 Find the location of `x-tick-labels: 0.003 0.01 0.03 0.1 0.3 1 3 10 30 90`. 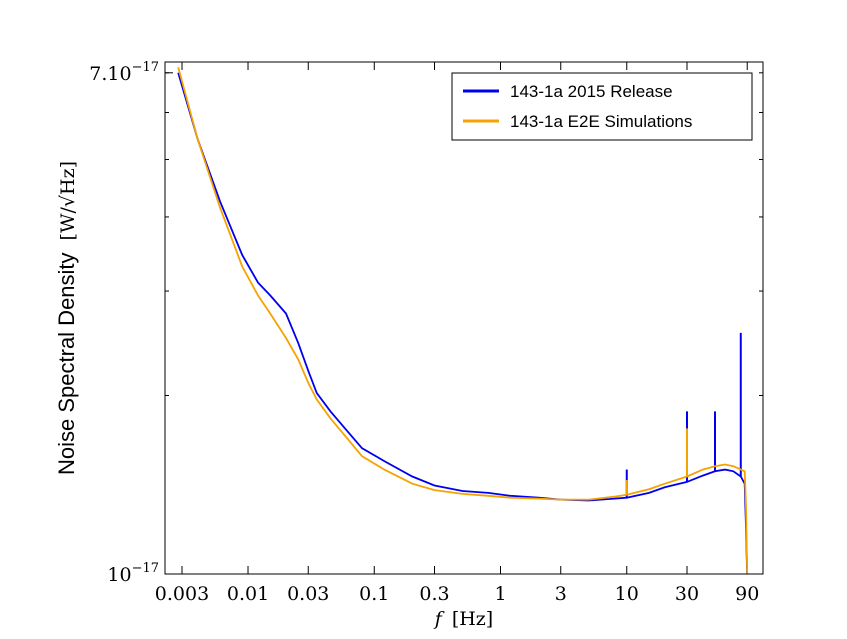

x-tick-labels: 0.003 0.01 0.03 0.1 0.3 1 3 10 30 90 is located at coordinates (457, 594).